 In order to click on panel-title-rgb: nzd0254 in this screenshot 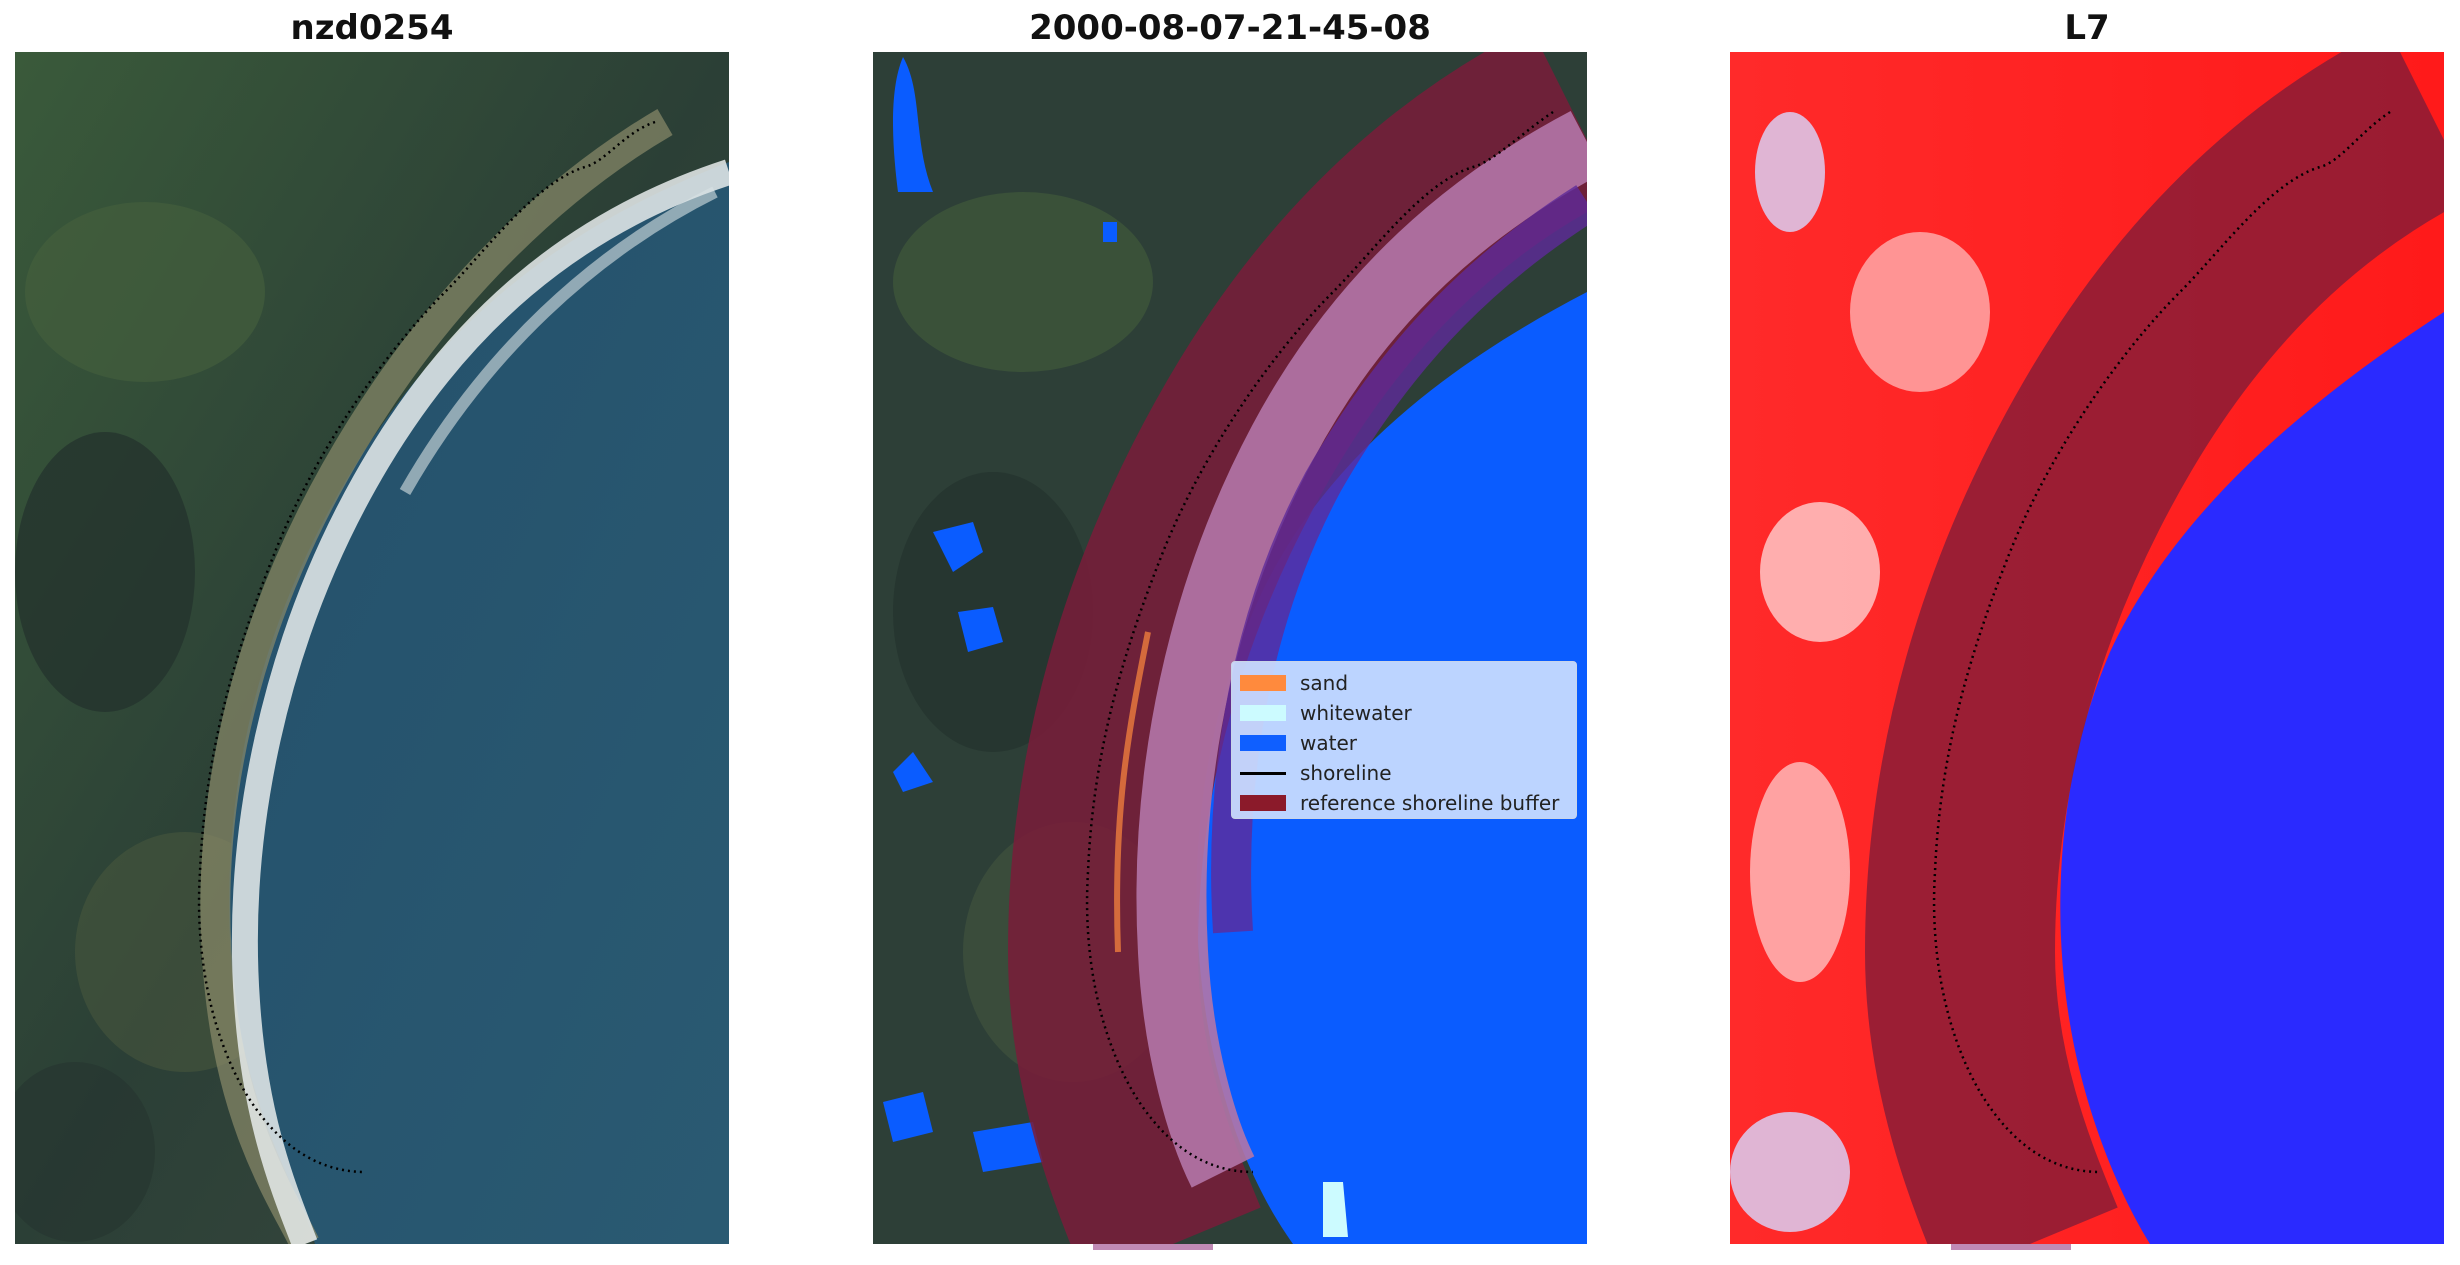, I will do `click(372, 28)`.